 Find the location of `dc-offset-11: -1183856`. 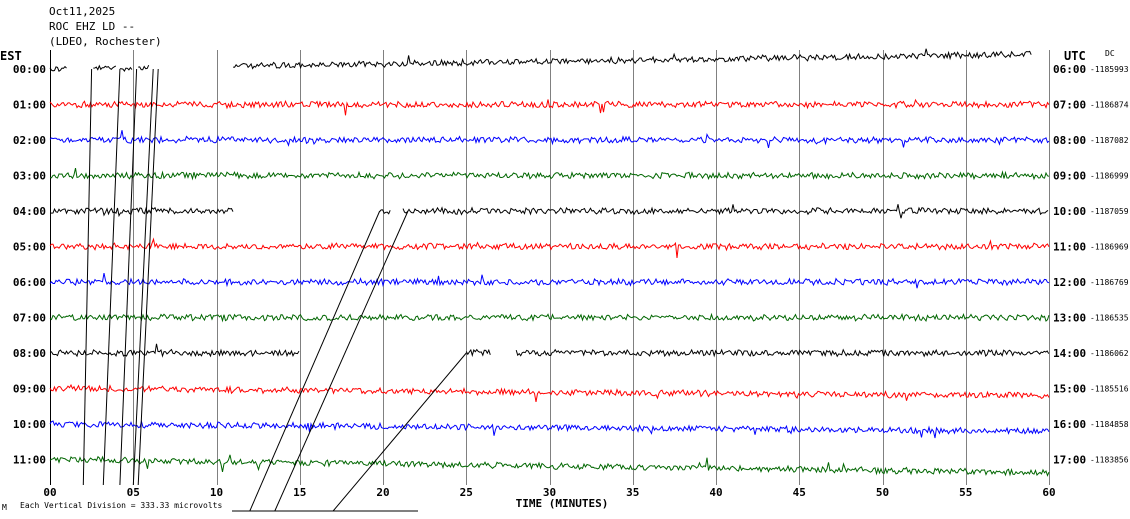

dc-offset-11: -1183856 is located at coordinates (1109, 460).